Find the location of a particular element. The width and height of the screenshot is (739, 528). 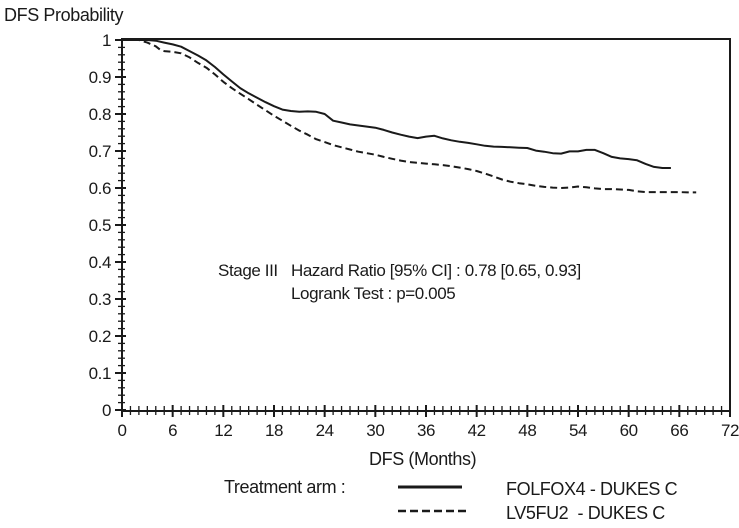

x-tick-label: 0 is located at coordinates (121, 430).